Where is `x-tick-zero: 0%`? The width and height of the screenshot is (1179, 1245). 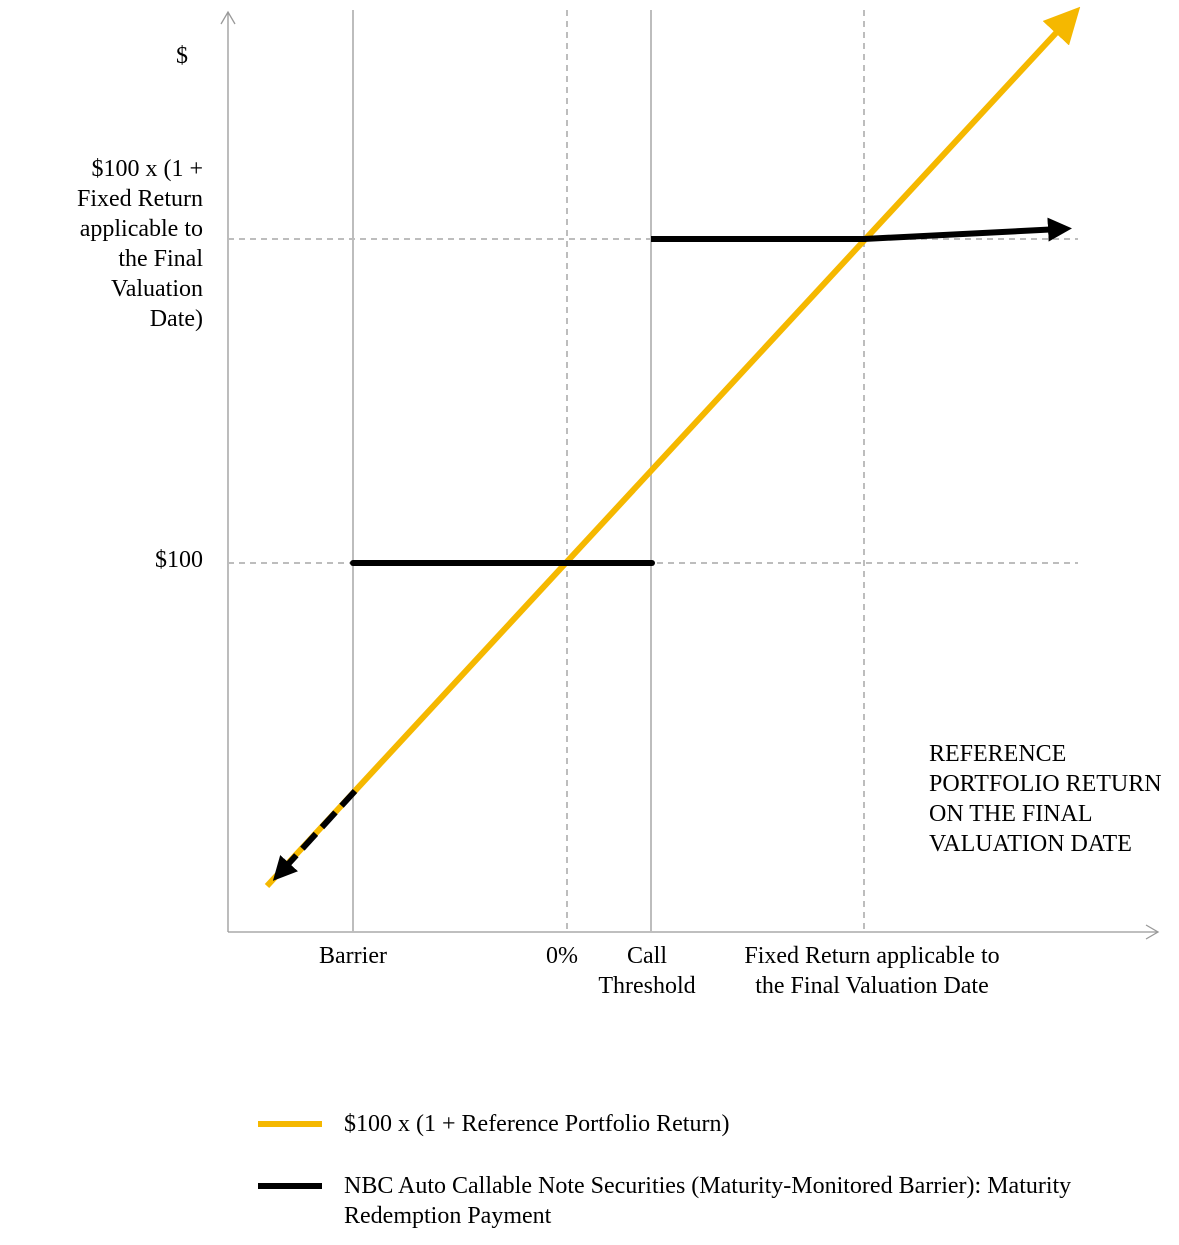
x-tick-zero: 0% is located at coordinates (562, 956).